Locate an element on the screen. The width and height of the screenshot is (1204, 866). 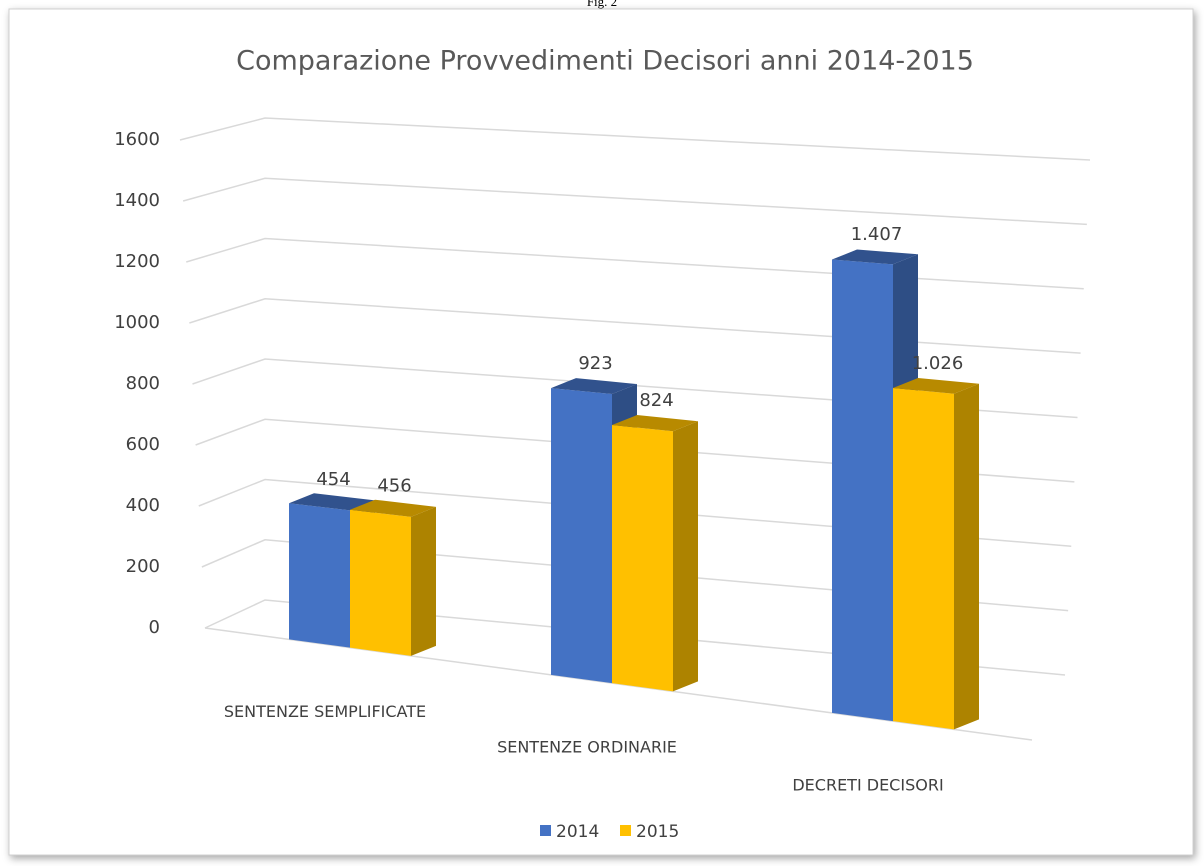
x-tick-label: SENTENZE SEMPLIFICATE is located at coordinates (325, 711).